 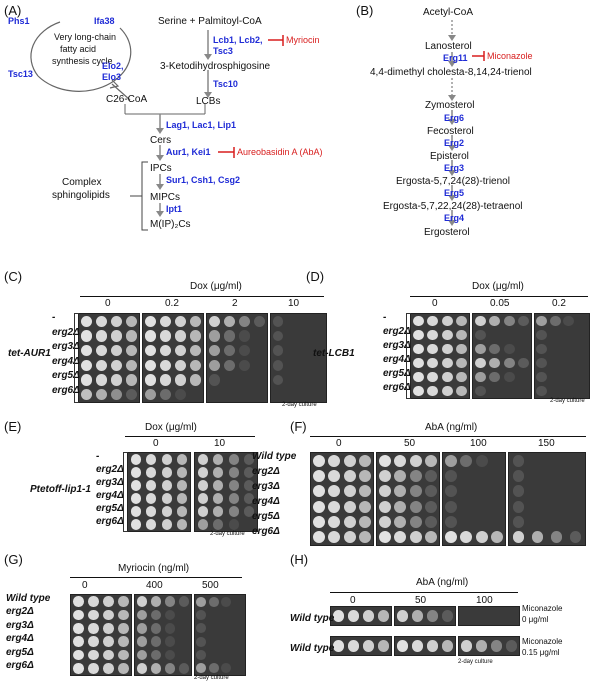 What do you see at coordinates (104, 21) in the screenshot?
I see `enzyme-ifa38: Ifa38` at bounding box center [104, 21].